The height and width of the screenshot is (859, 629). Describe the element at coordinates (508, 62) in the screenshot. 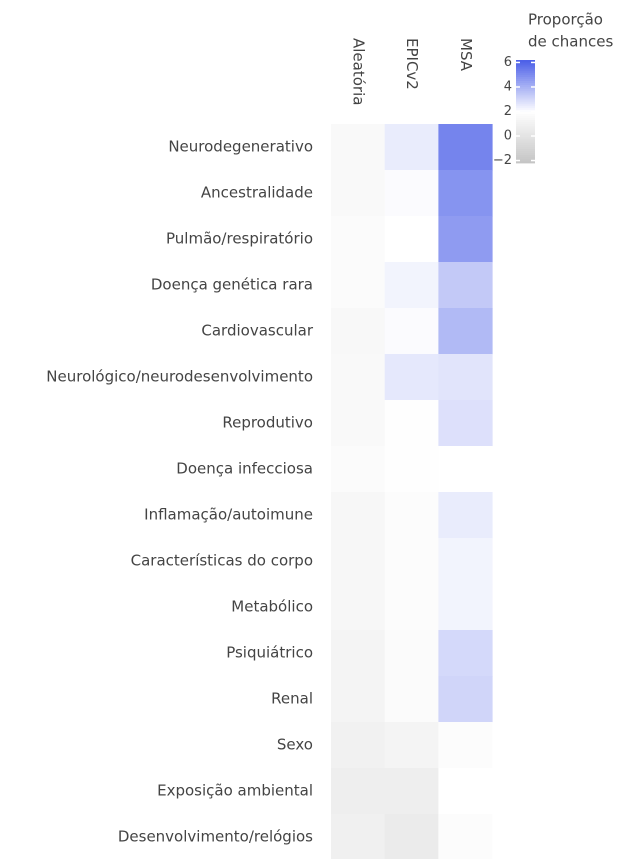

I see `colorbar-tick-label: 6` at that location.